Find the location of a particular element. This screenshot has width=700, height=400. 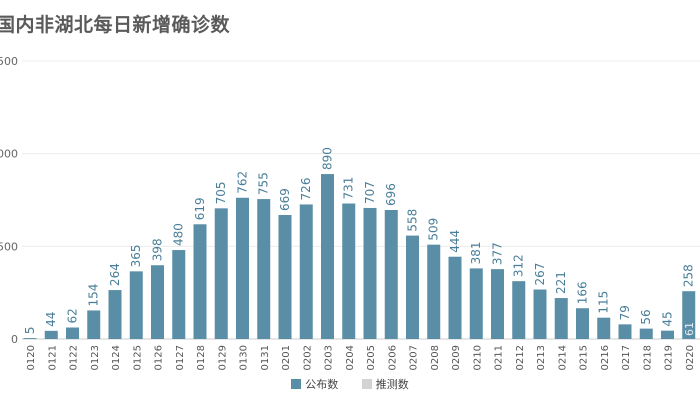

x-tick-label: 0216 is located at coordinates (605, 357).